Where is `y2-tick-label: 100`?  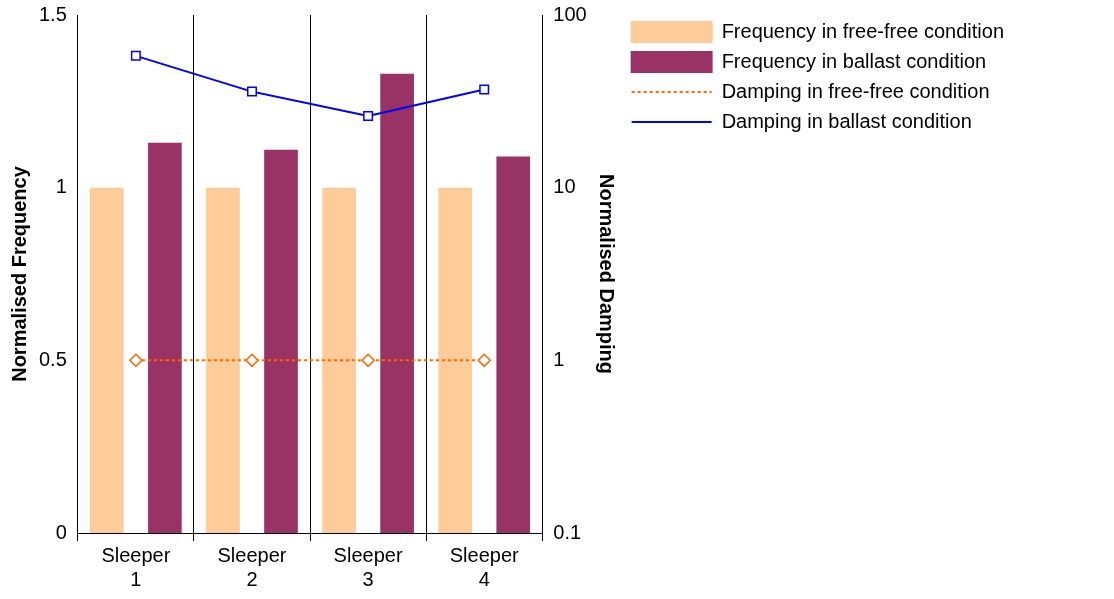 y2-tick-label: 100 is located at coordinates (570, 13).